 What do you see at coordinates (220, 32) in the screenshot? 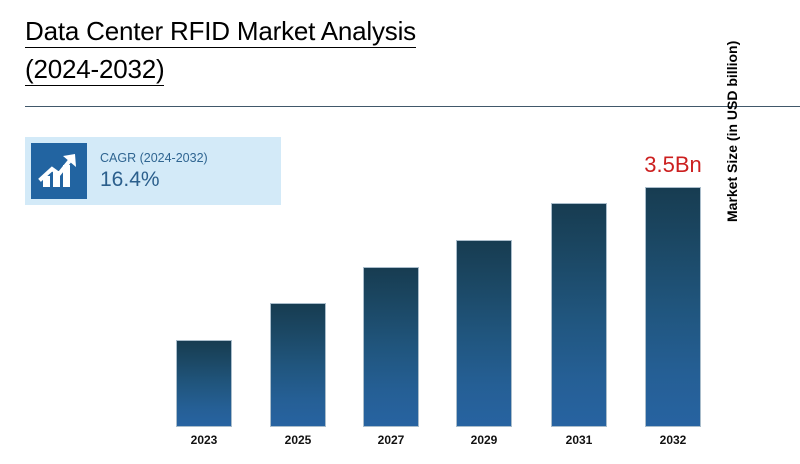
I see `page-title-line-1-text: Data Center RFID Market Analysis` at bounding box center [220, 32].